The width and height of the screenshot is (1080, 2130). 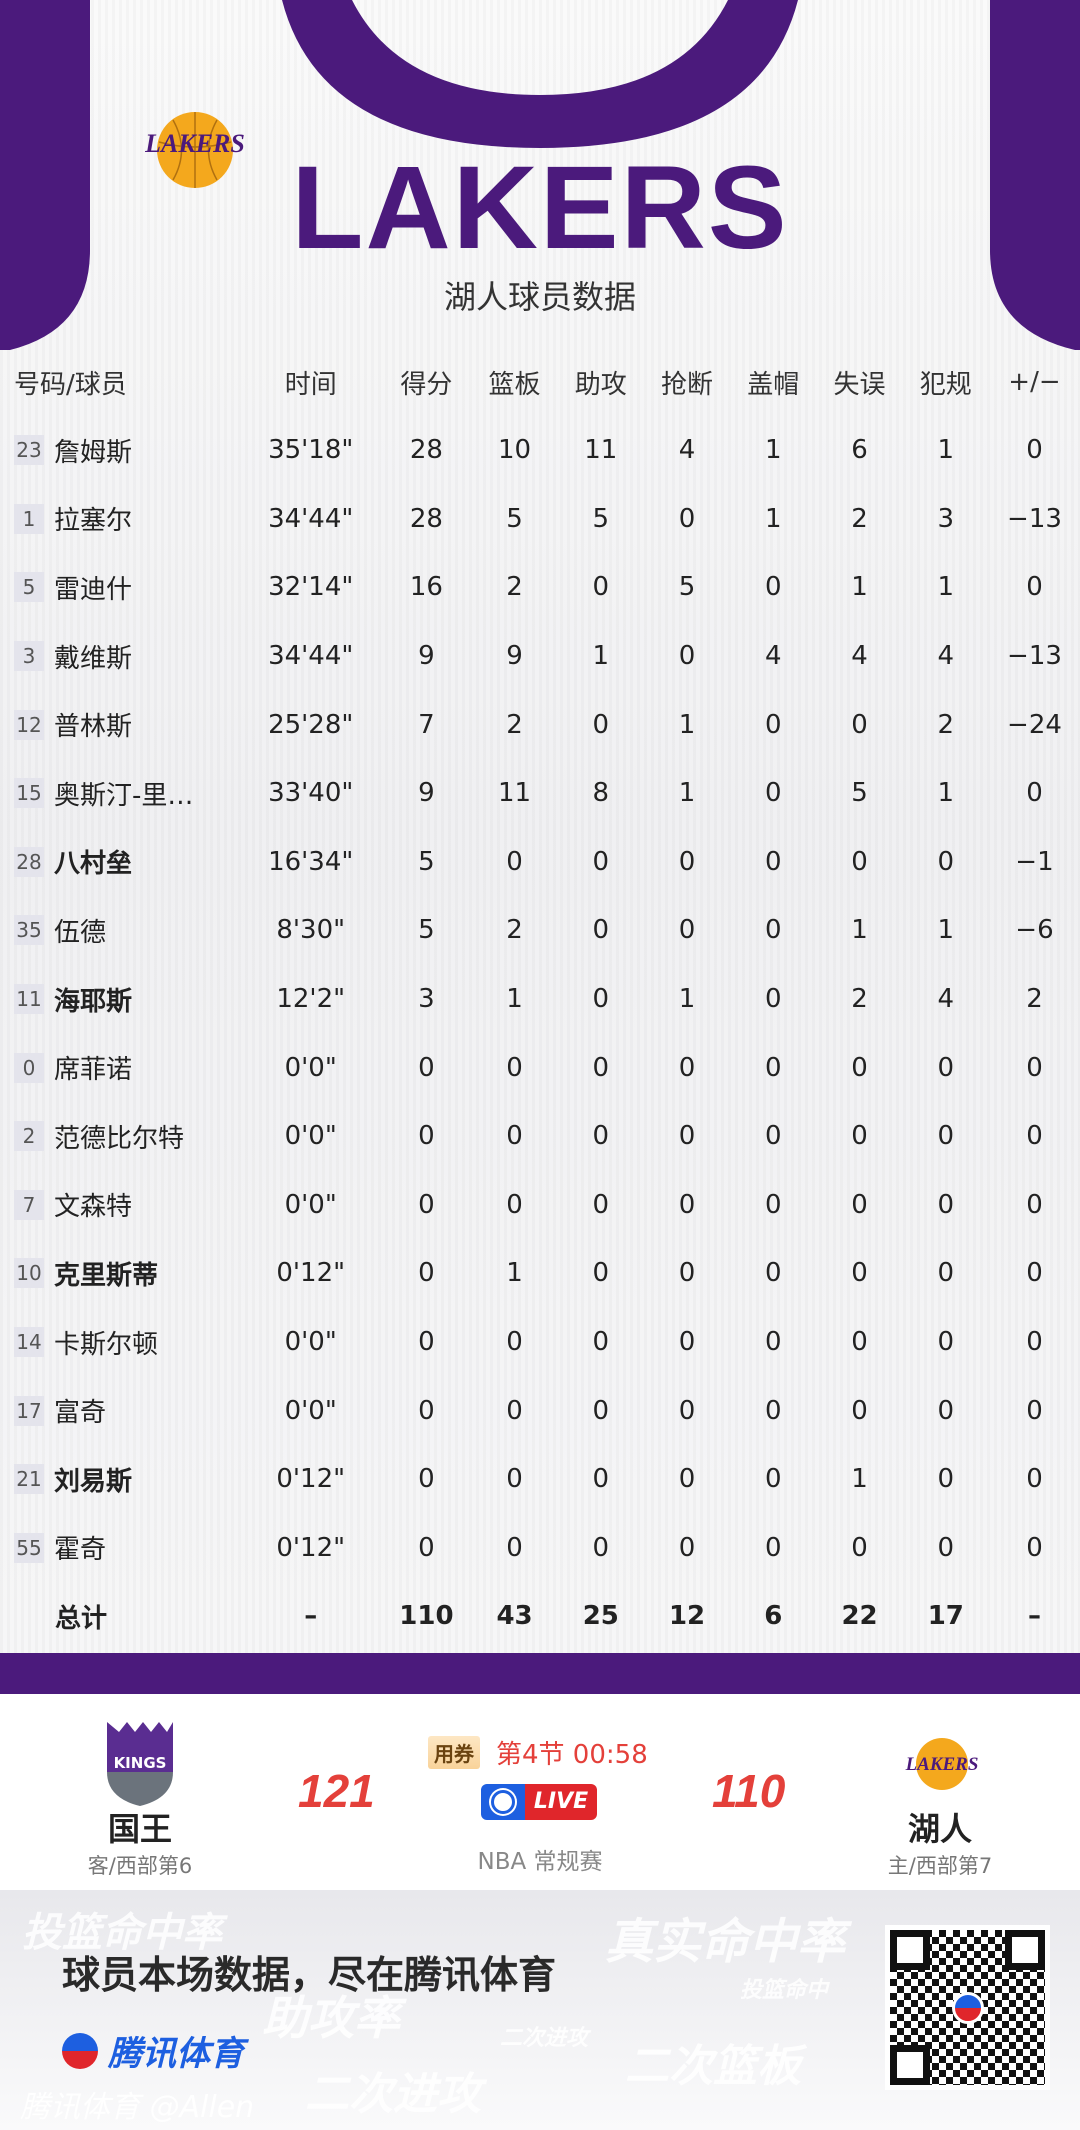 What do you see at coordinates (93, 864) in the screenshot?
I see `player-name: 八村垒` at bounding box center [93, 864].